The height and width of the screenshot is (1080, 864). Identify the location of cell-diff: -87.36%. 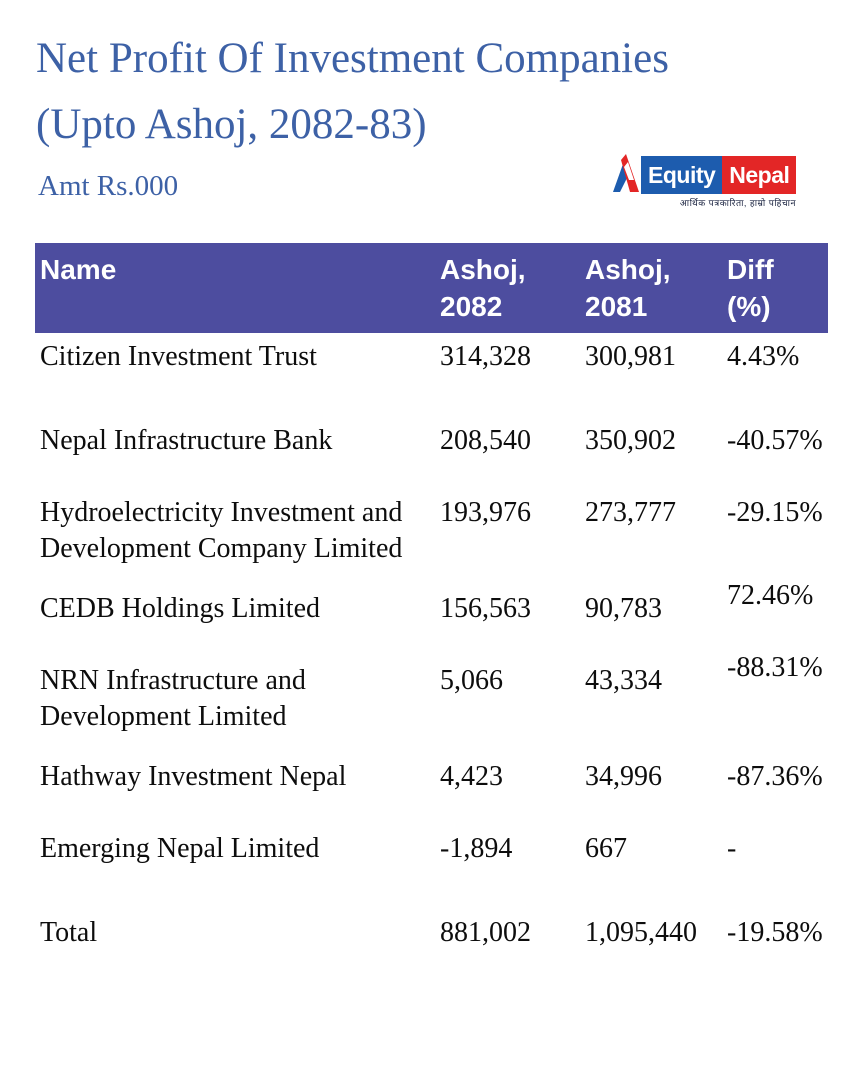
(775, 776).